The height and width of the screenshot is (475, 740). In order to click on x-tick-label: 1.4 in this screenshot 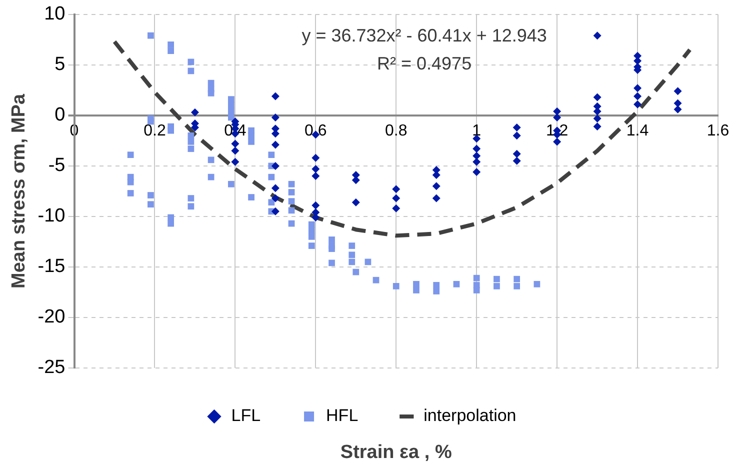, I will do `click(637, 131)`.